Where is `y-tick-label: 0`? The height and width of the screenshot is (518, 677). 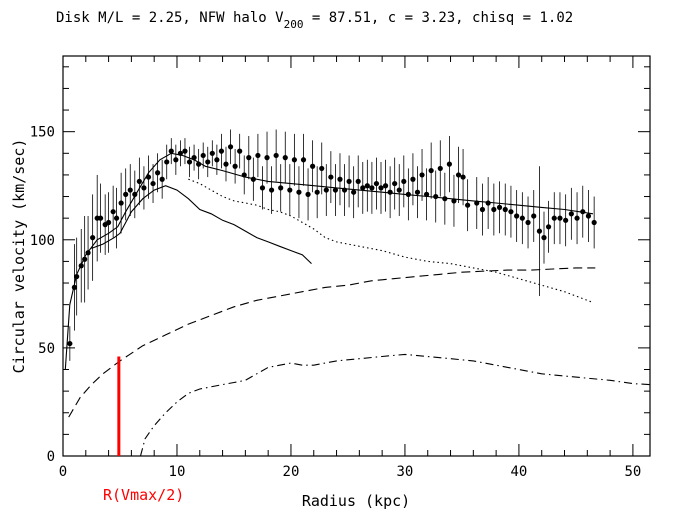 y-tick-label: 0 is located at coordinates (51, 457).